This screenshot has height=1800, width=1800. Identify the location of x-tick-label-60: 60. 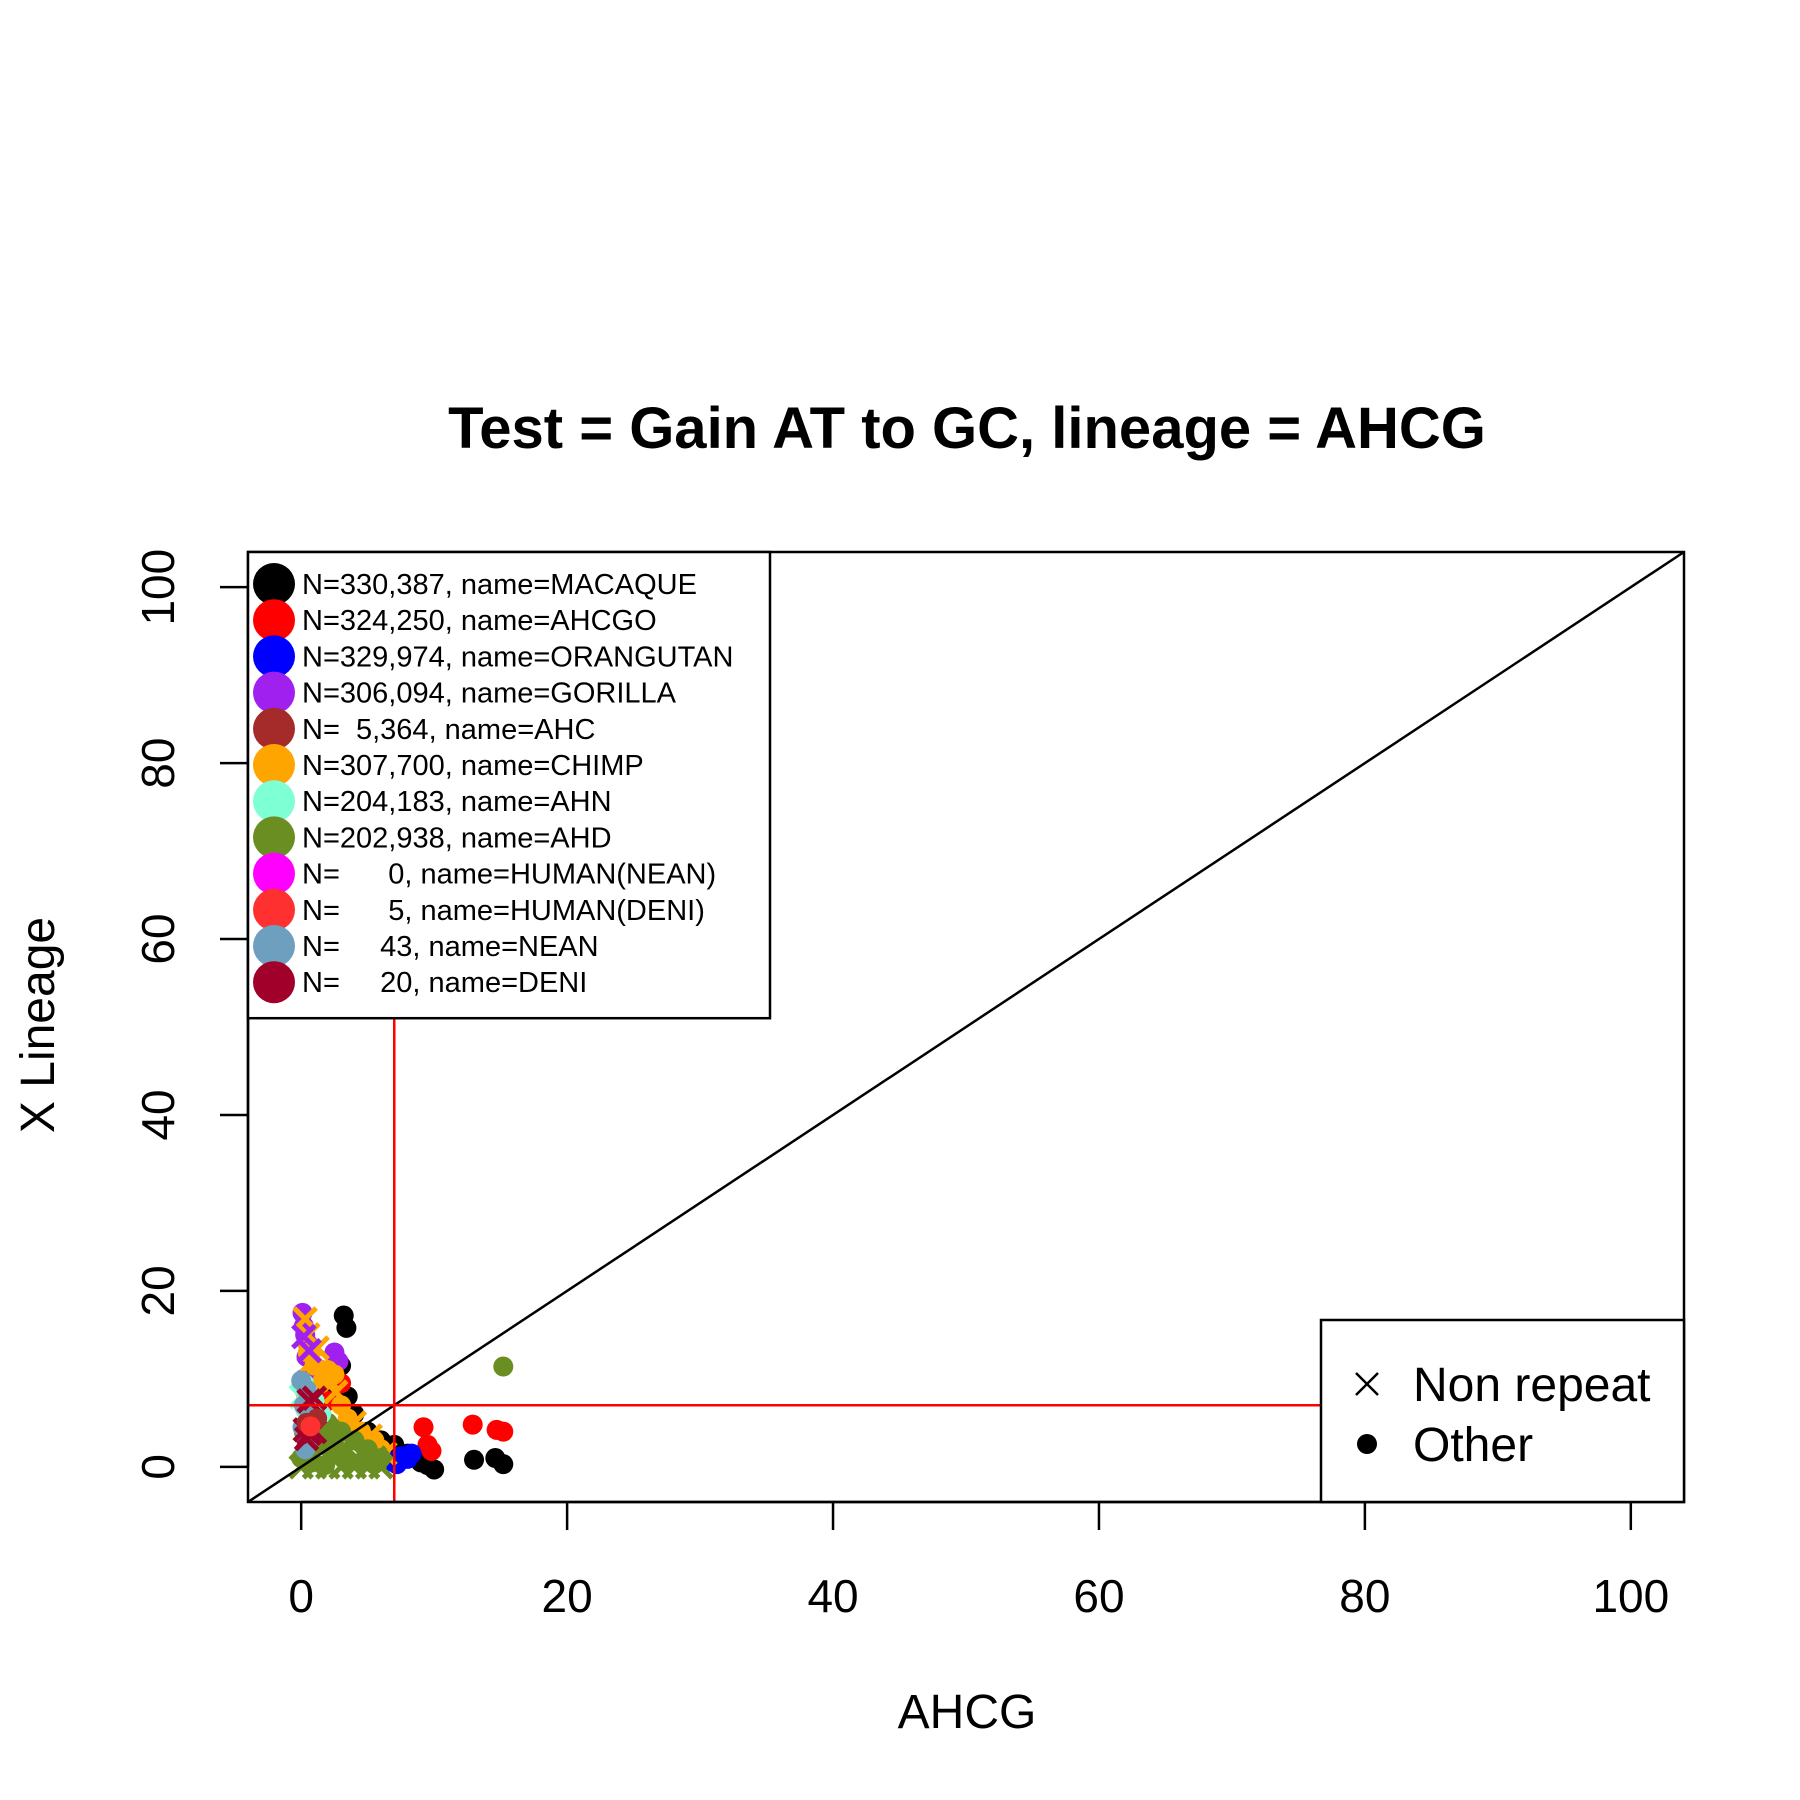
(1098, 1596).